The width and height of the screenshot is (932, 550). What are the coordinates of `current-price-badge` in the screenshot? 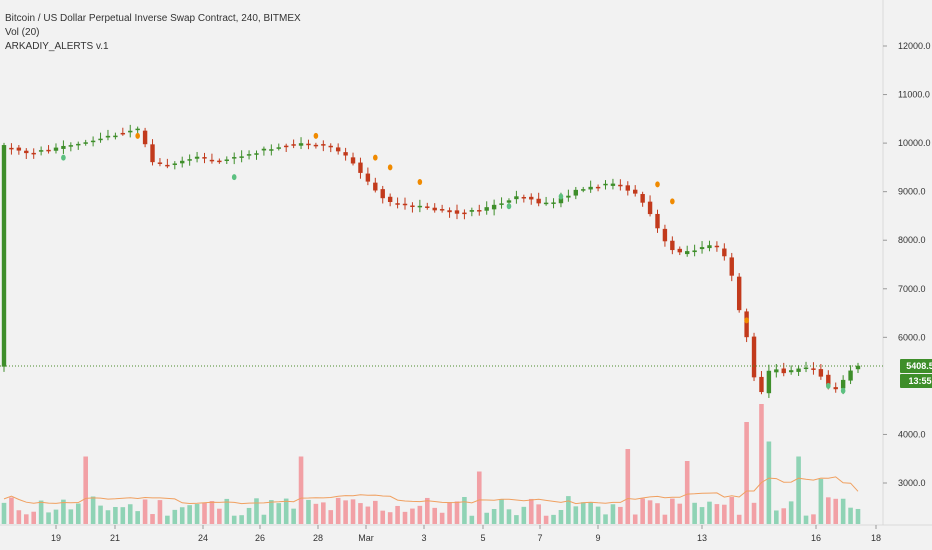 It's located at (916, 366).